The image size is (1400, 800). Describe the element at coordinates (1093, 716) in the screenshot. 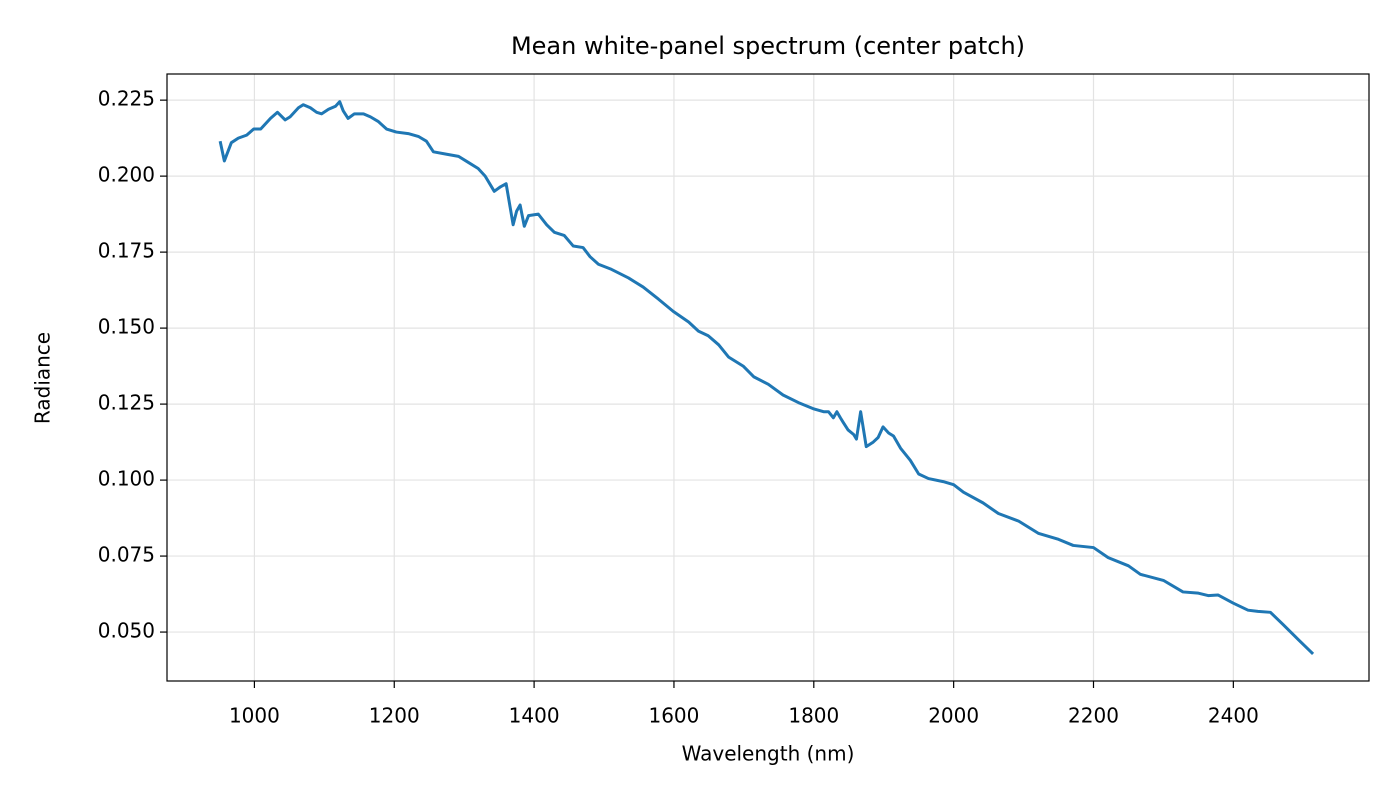

I see `x-tick-label: 2200` at that location.